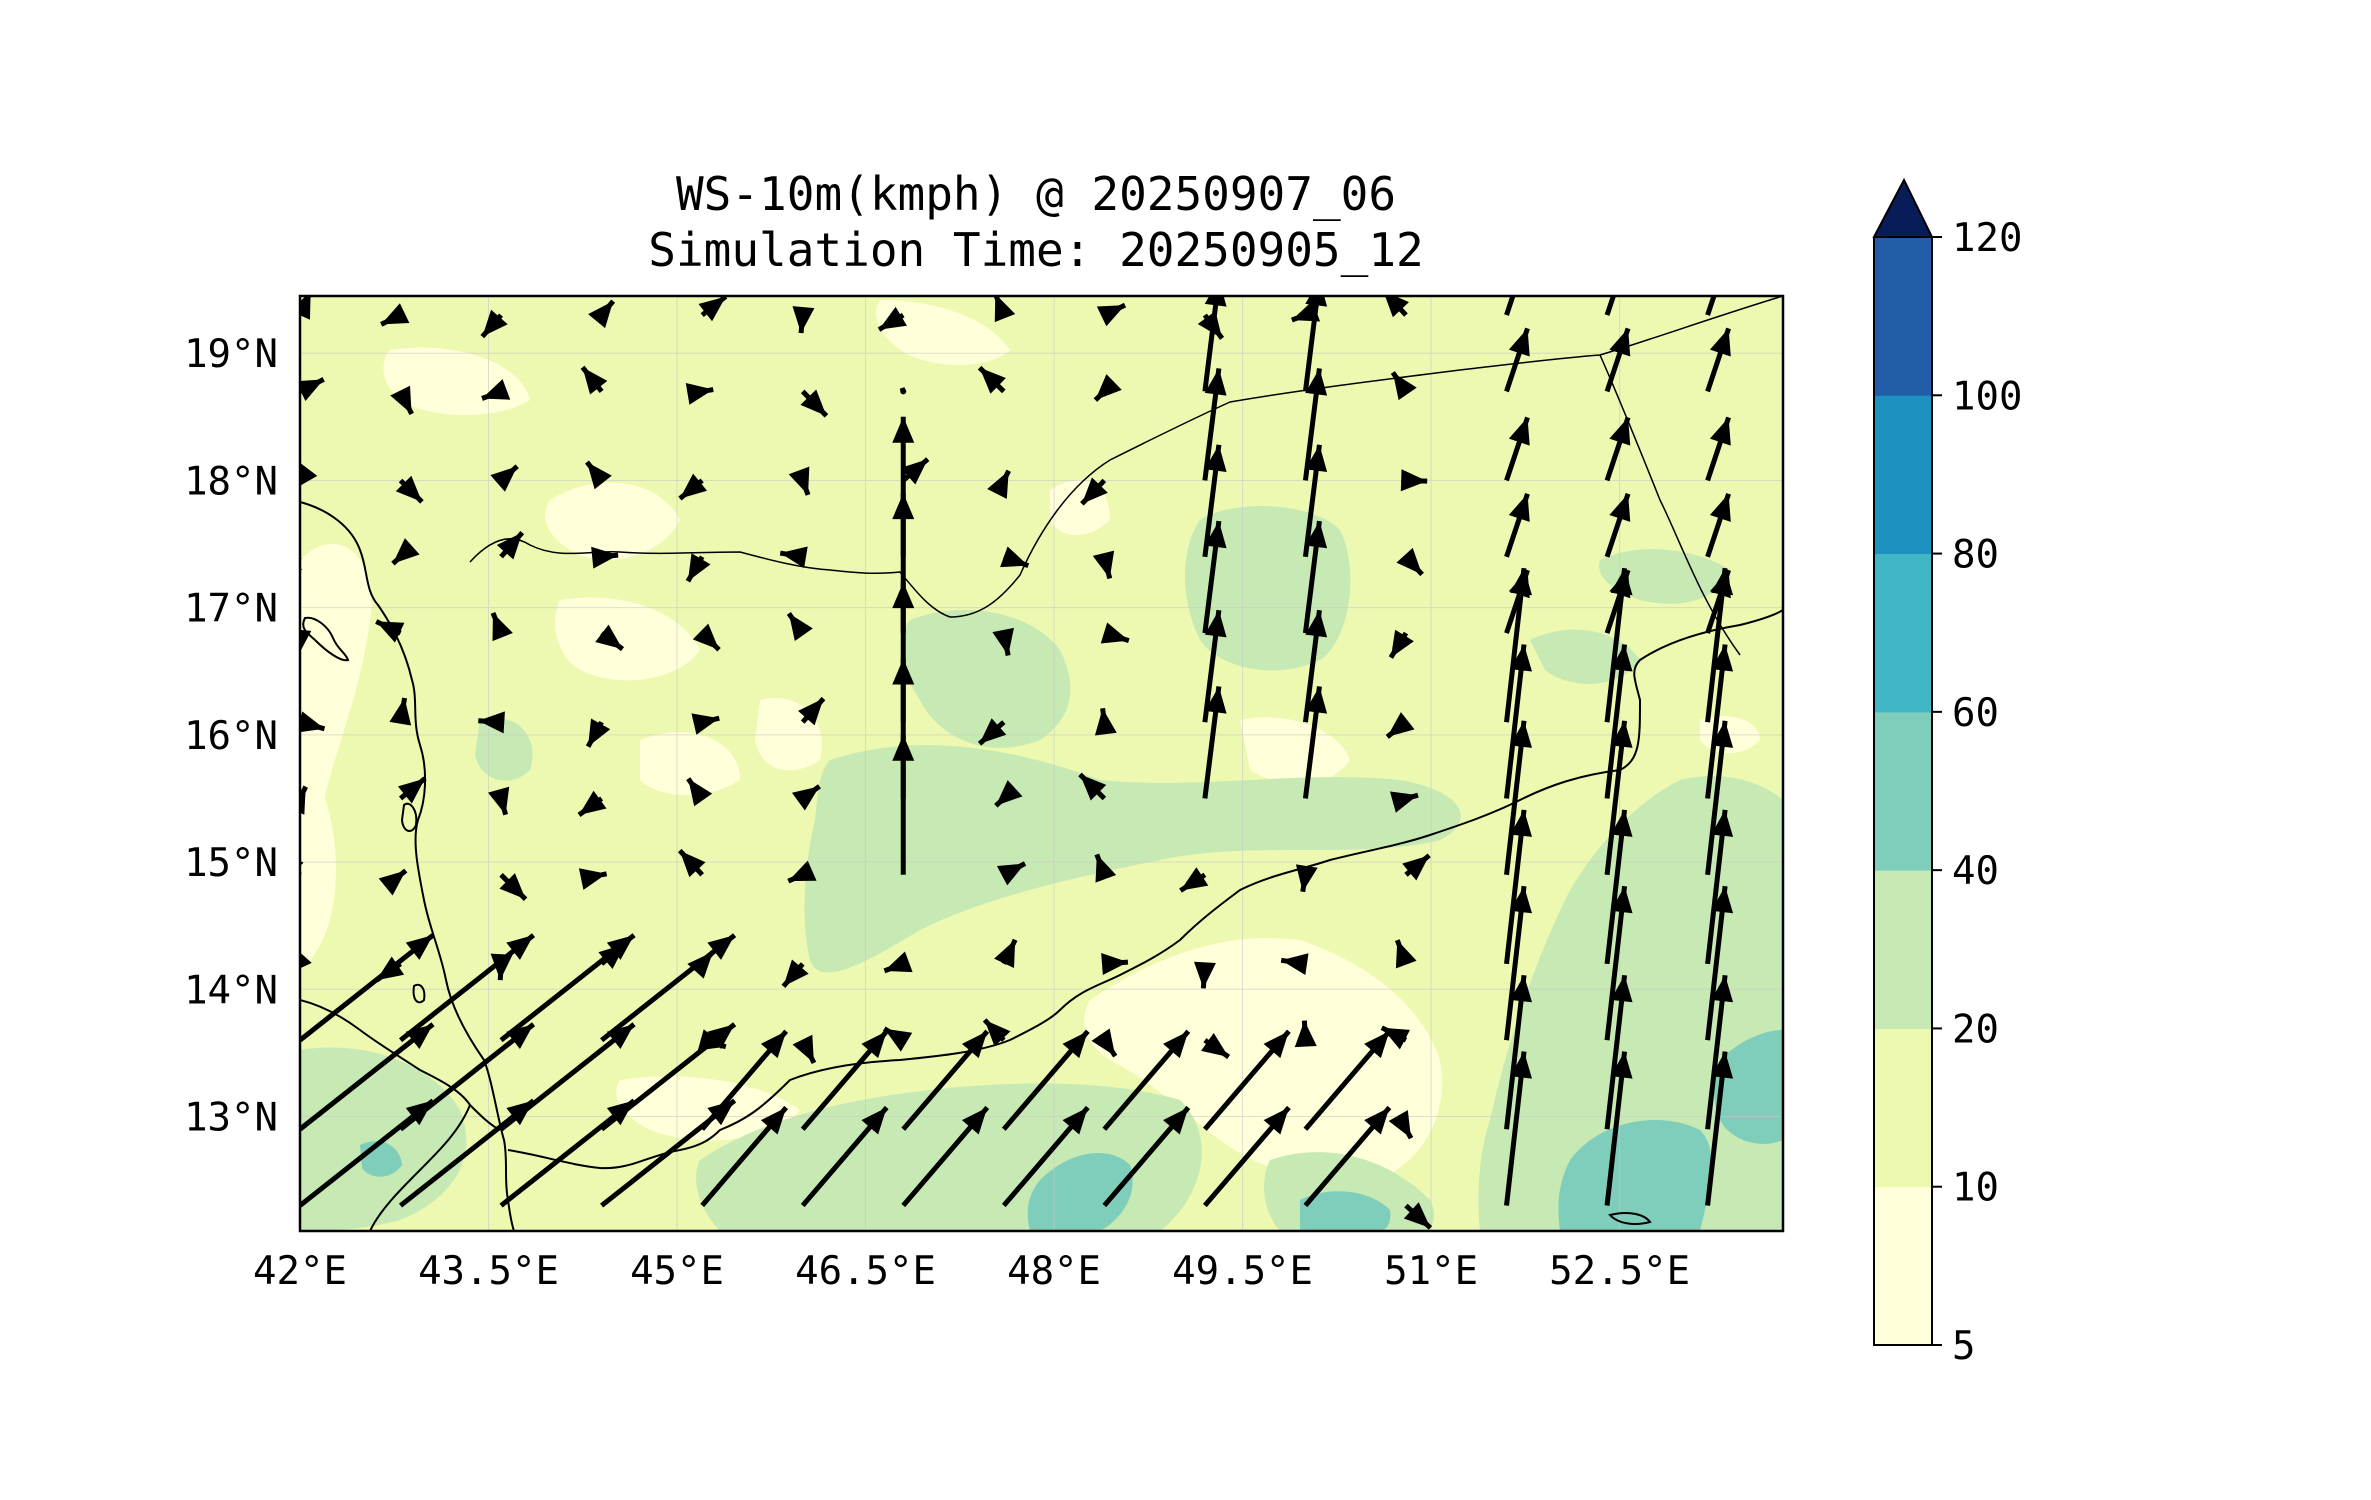 The image size is (2371, 1500). What do you see at coordinates (231, 481) in the screenshot?
I see `latitude-tick-label: 18°N` at bounding box center [231, 481].